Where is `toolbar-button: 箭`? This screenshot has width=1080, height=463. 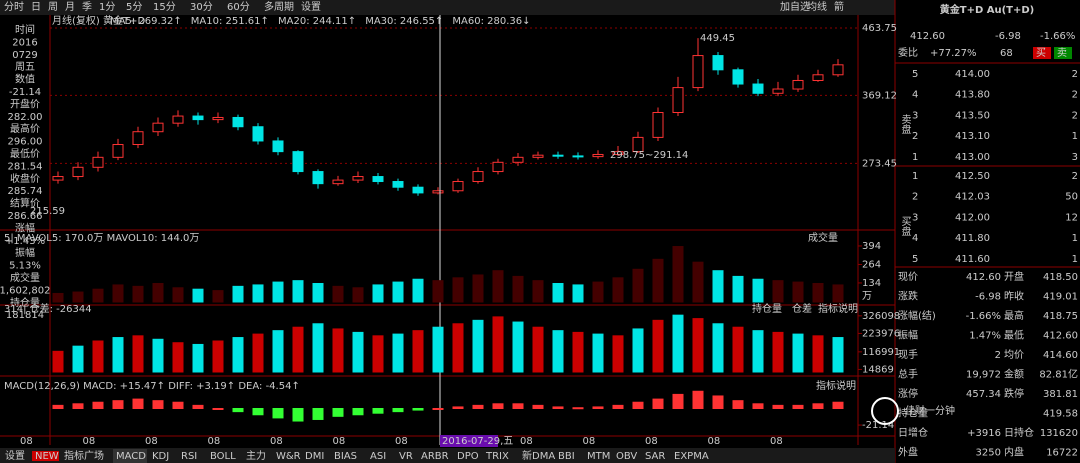
toolbar-button: 箭 is located at coordinates (839, 6).